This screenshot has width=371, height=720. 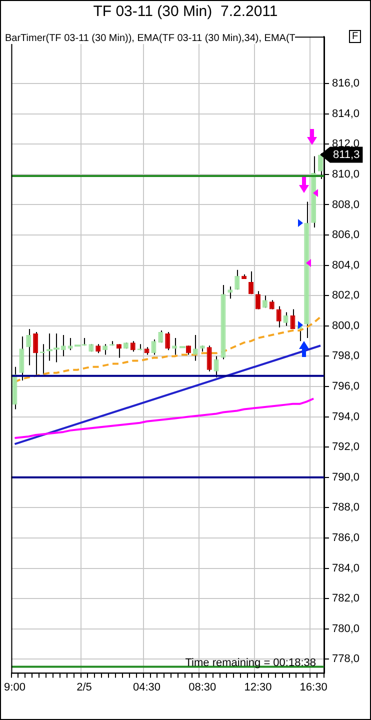 I want to click on annotation: BarTimer(TF 03-11 (30 Min)), EMA(TF 03-11 (30 Min),34), EMA(T, so click(x=150, y=38).